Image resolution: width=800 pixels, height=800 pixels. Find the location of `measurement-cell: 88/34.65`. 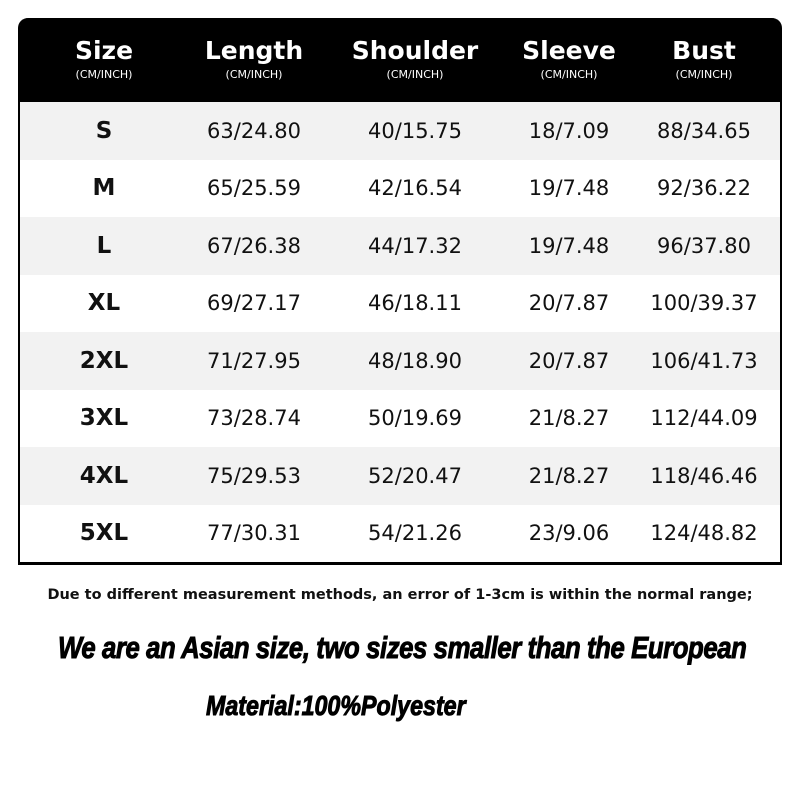

measurement-cell: 88/34.65 is located at coordinates (704, 130).